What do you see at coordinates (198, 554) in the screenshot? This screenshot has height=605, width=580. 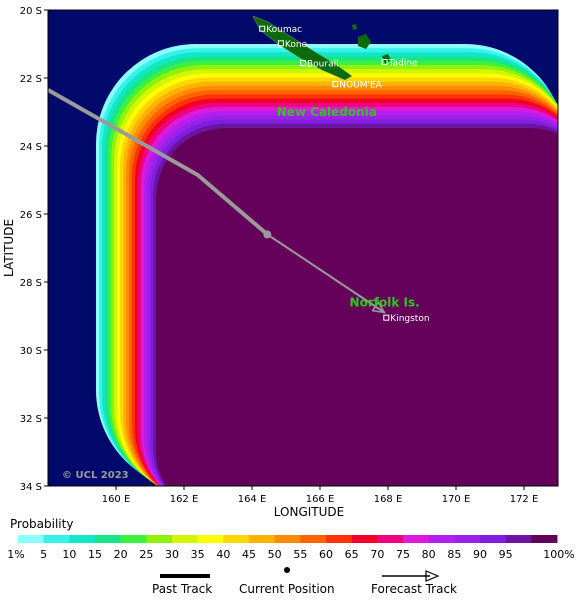 I see `legend-label: 35` at bounding box center [198, 554].